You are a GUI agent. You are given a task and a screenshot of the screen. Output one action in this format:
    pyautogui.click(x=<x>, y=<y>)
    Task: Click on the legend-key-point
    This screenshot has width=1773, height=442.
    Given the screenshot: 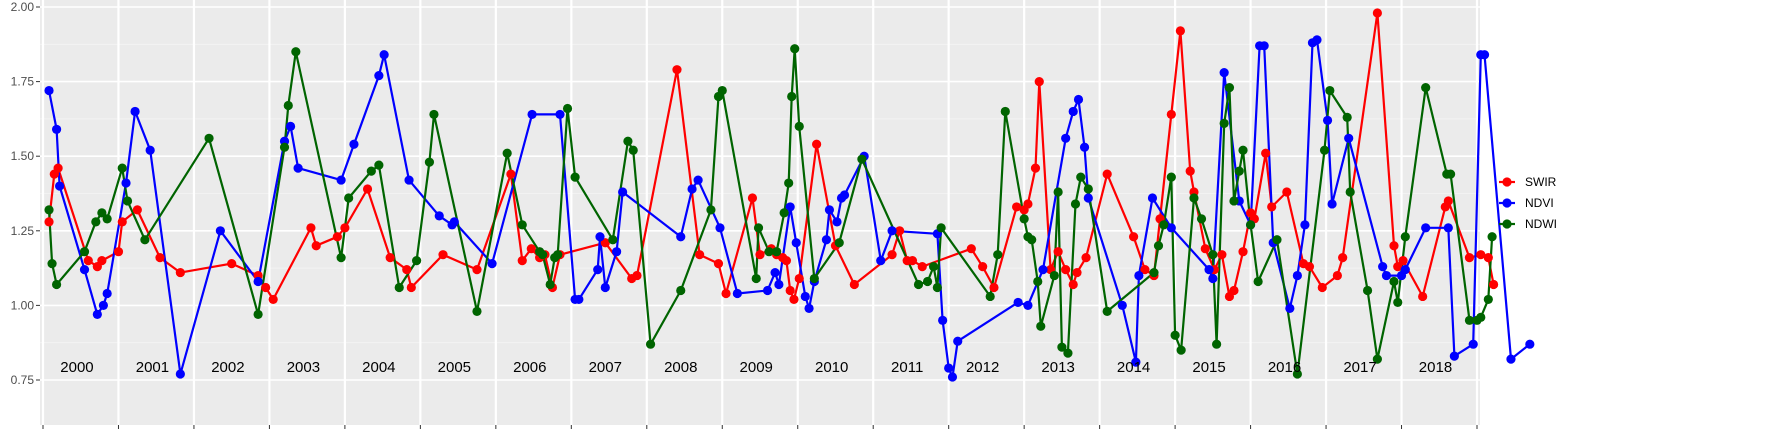 What is the action you would take?
    pyautogui.click(x=1507, y=224)
    